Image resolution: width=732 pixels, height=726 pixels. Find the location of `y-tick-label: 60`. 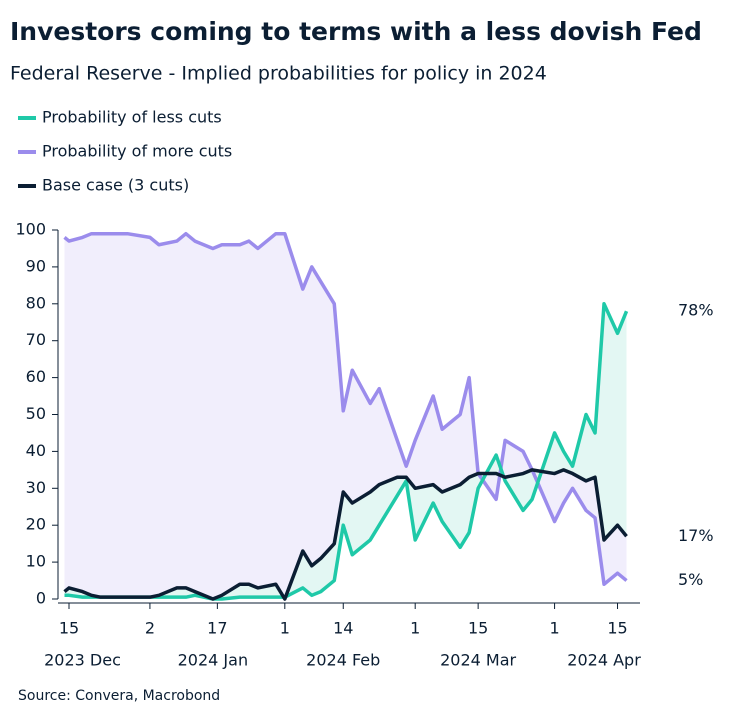

y-tick-label: 60 is located at coordinates (36, 376).